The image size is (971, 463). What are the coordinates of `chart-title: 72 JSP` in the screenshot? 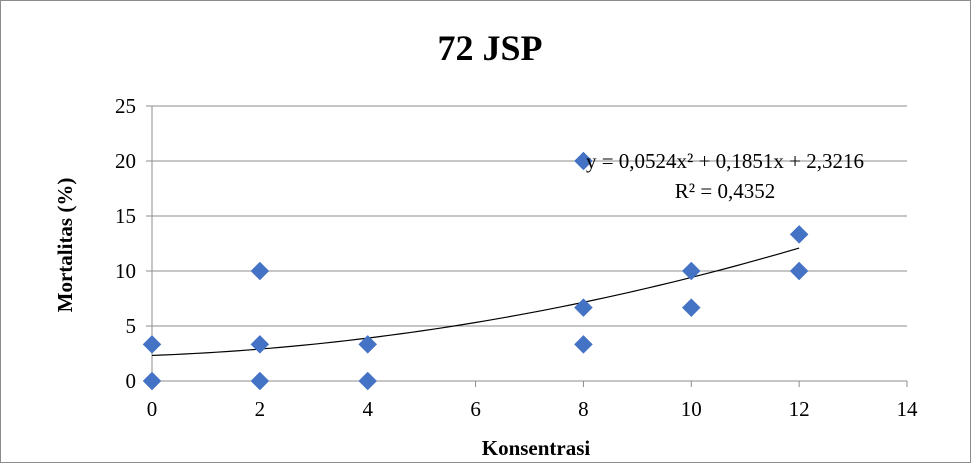 It's located at (489, 48).